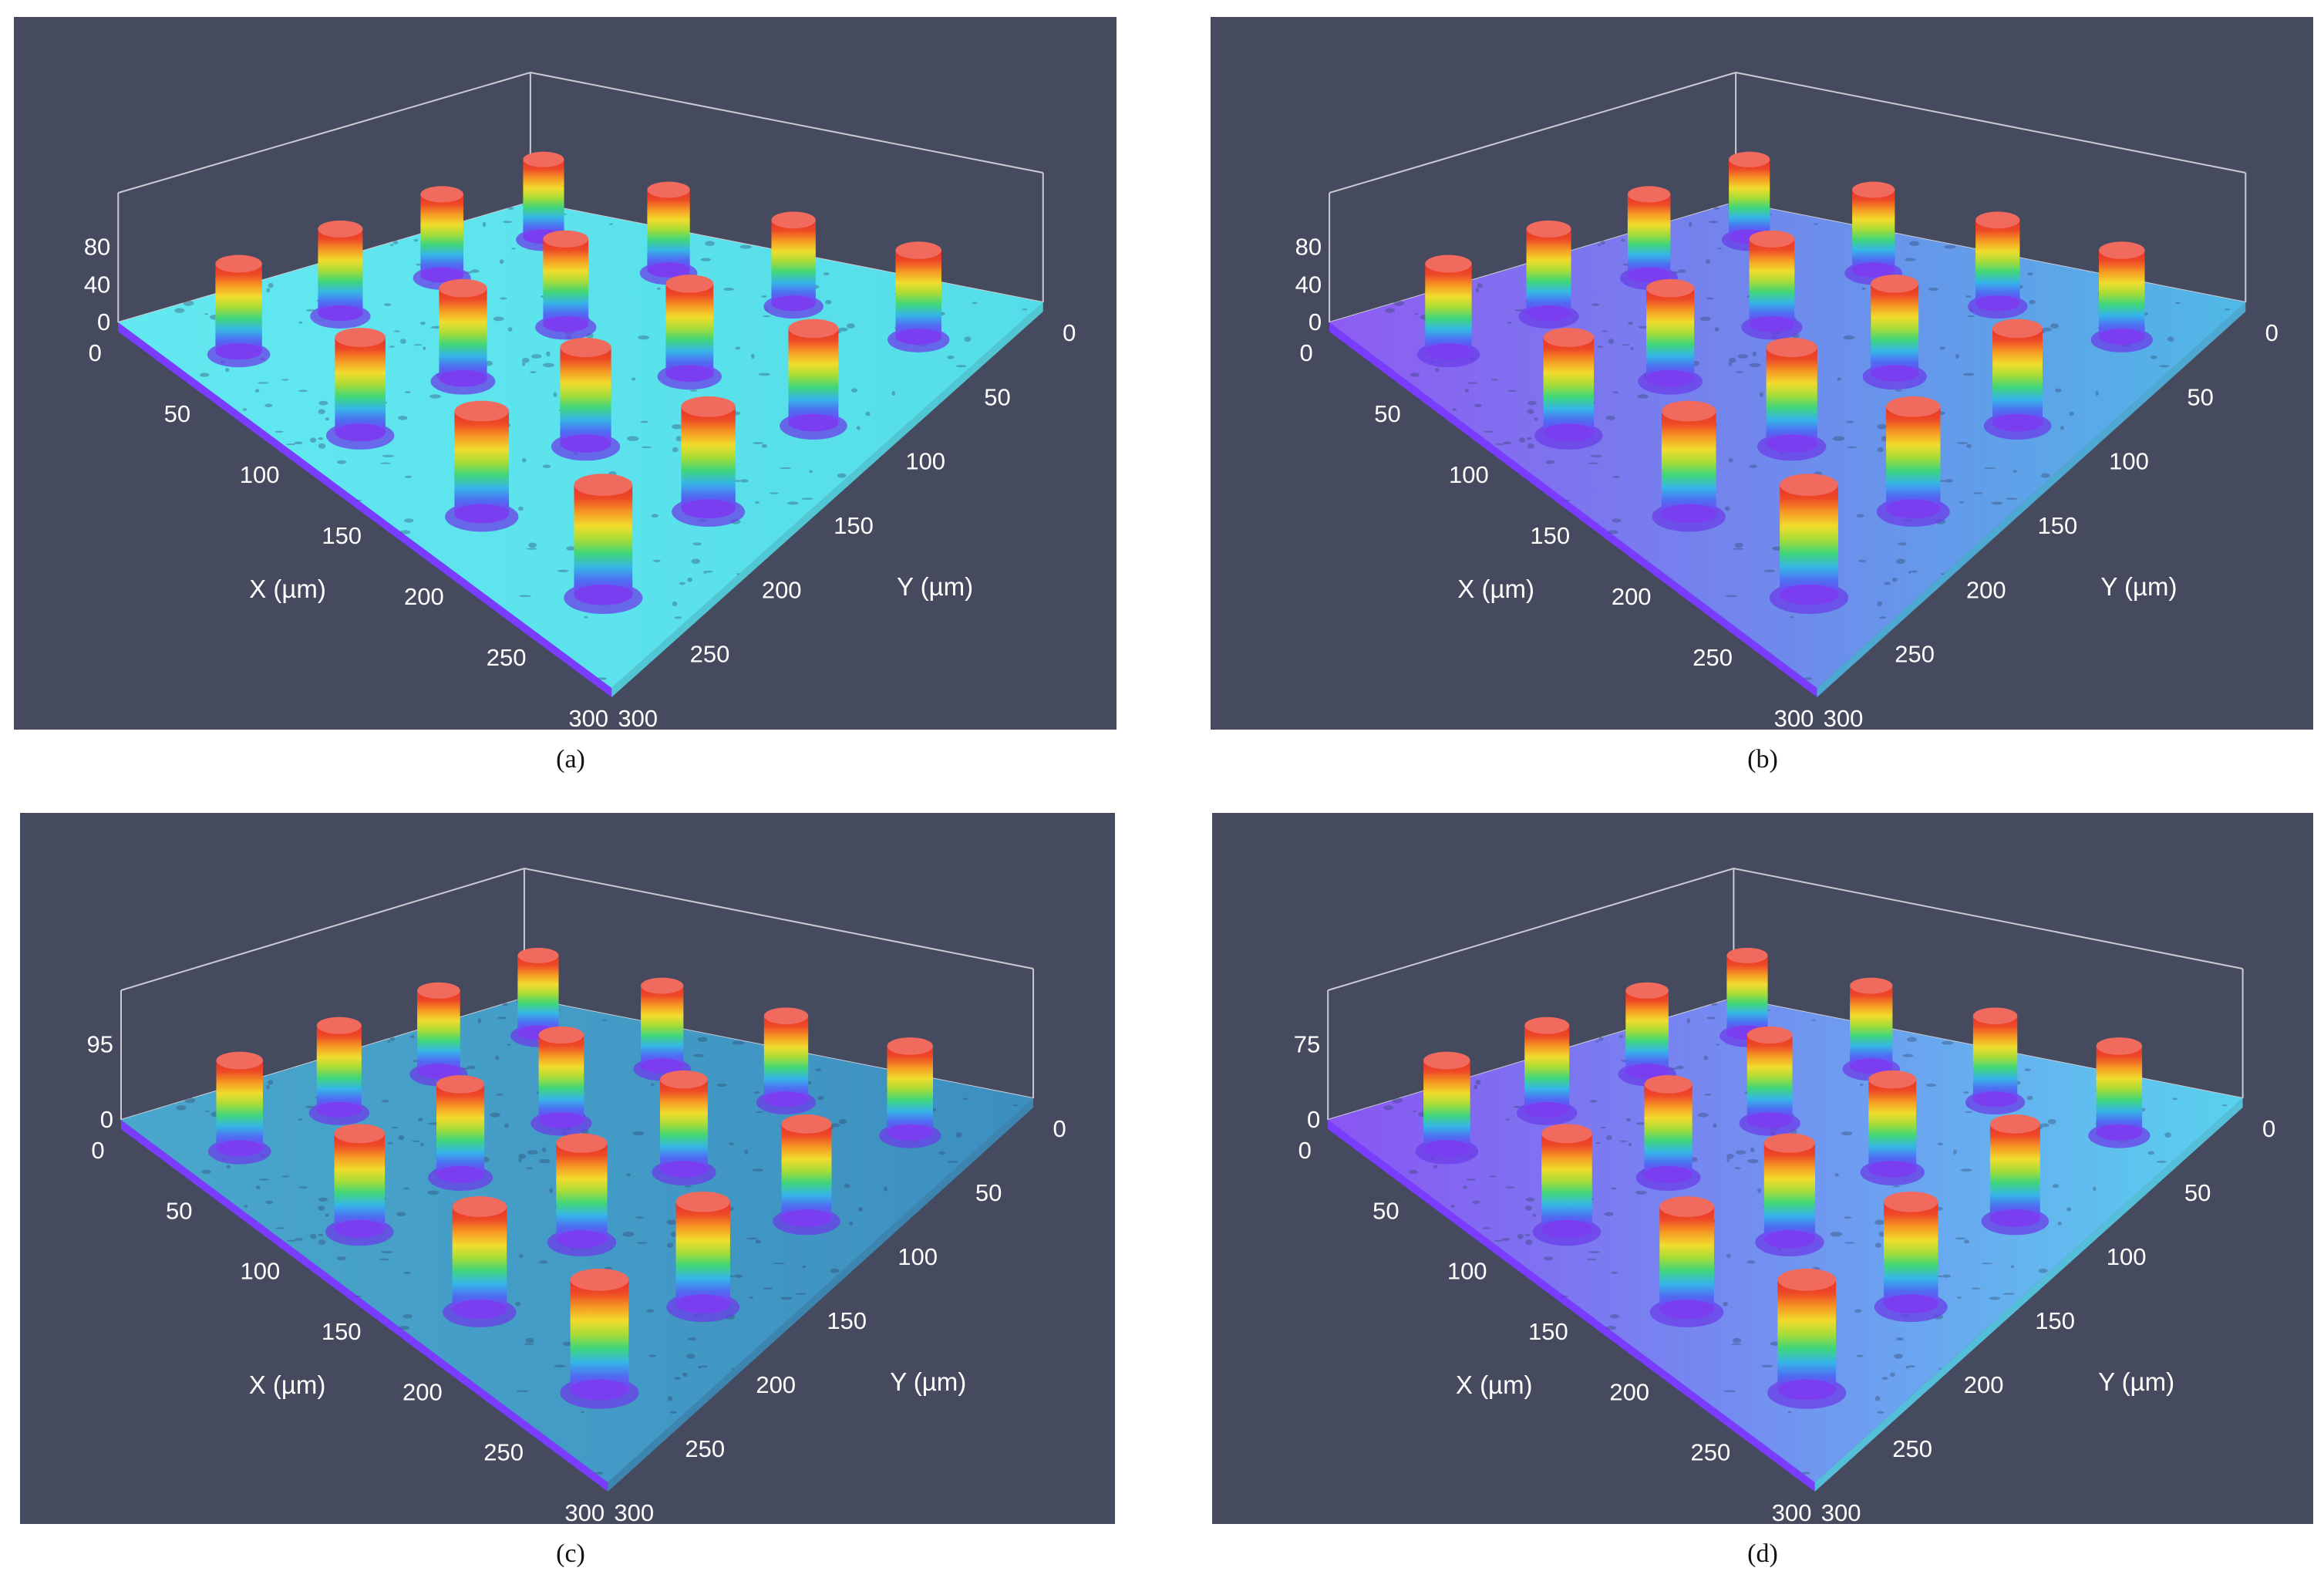 This screenshot has width=2324, height=1588. Describe the element at coordinates (570, 759) in the screenshot. I see `caption-a: (a)` at that location.